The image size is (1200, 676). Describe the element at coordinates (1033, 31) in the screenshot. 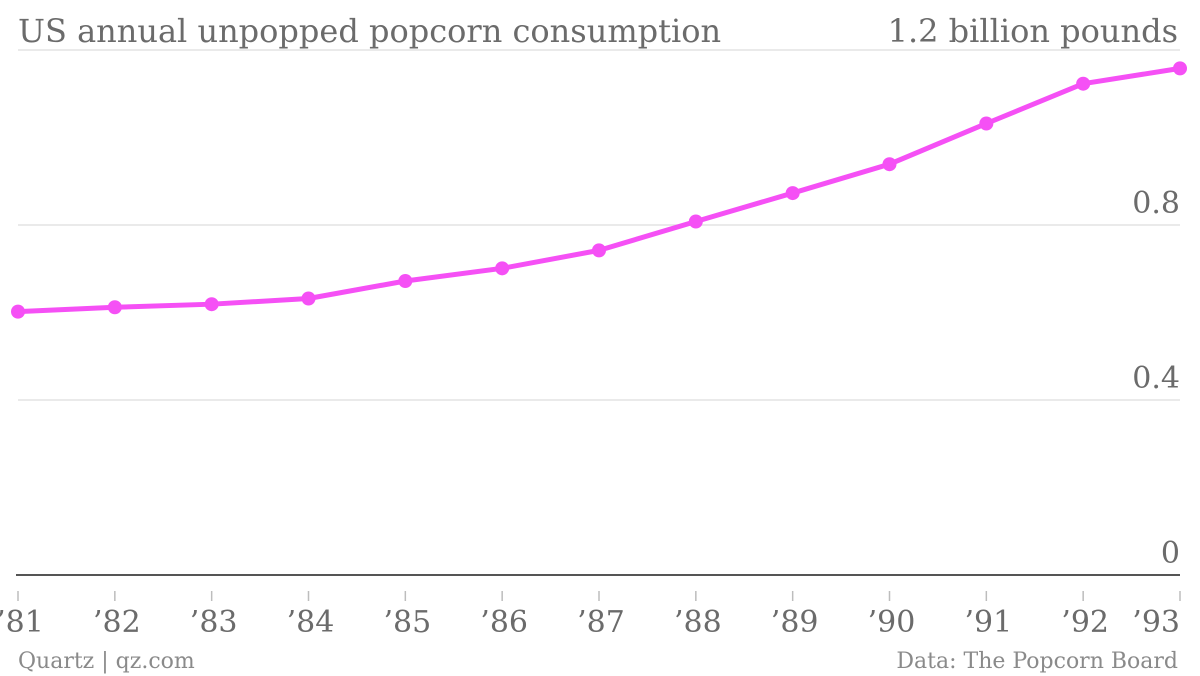

I see `unit-label: 1.2 billion pounds` at that location.